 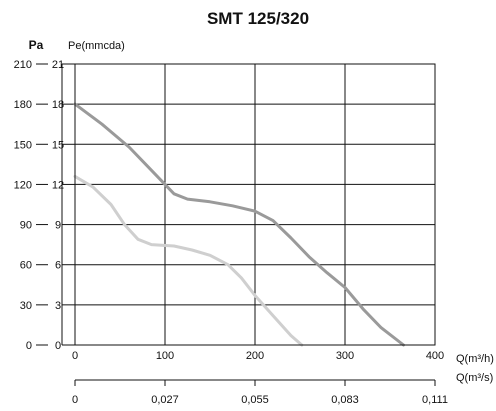 What do you see at coordinates (165, 400) in the screenshot?
I see `x2-tick-label: 0,027` at bounding box center [165, 400].